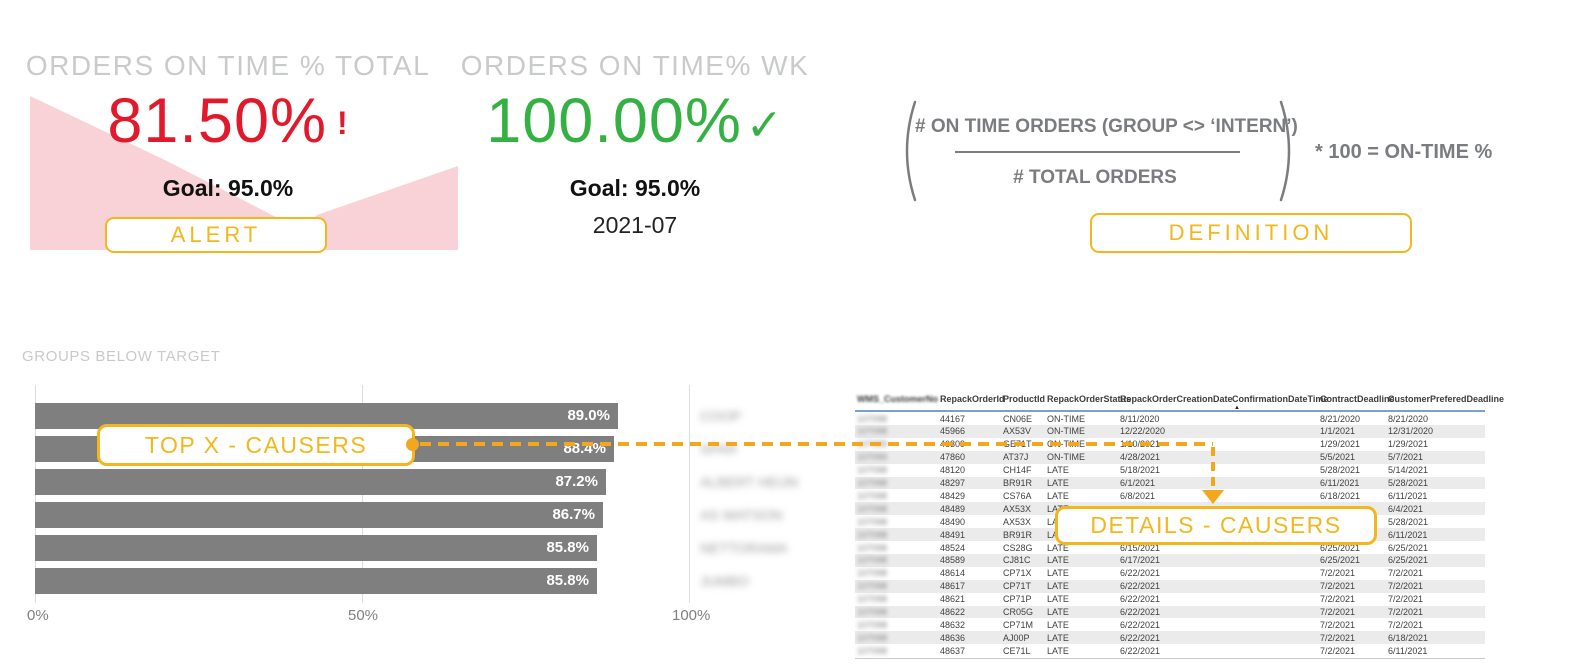  Describe the element at coordinates (953, 508) in the screenshot. I see `cell-RepackOrderId: 48489` at that location.